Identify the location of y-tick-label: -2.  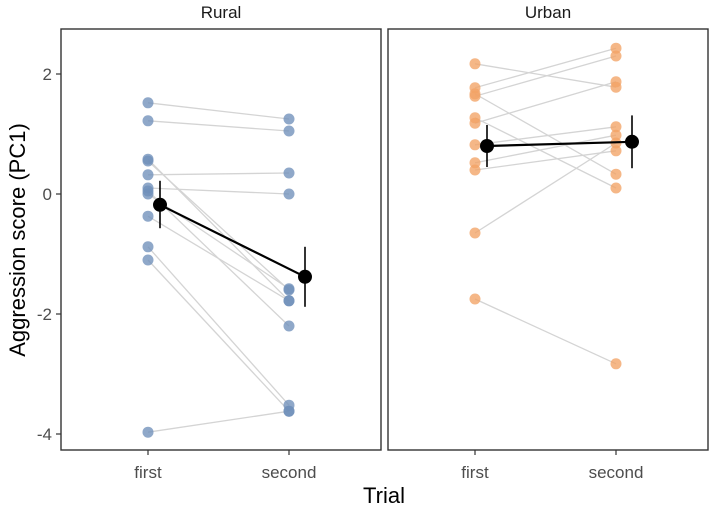
(44, 314).